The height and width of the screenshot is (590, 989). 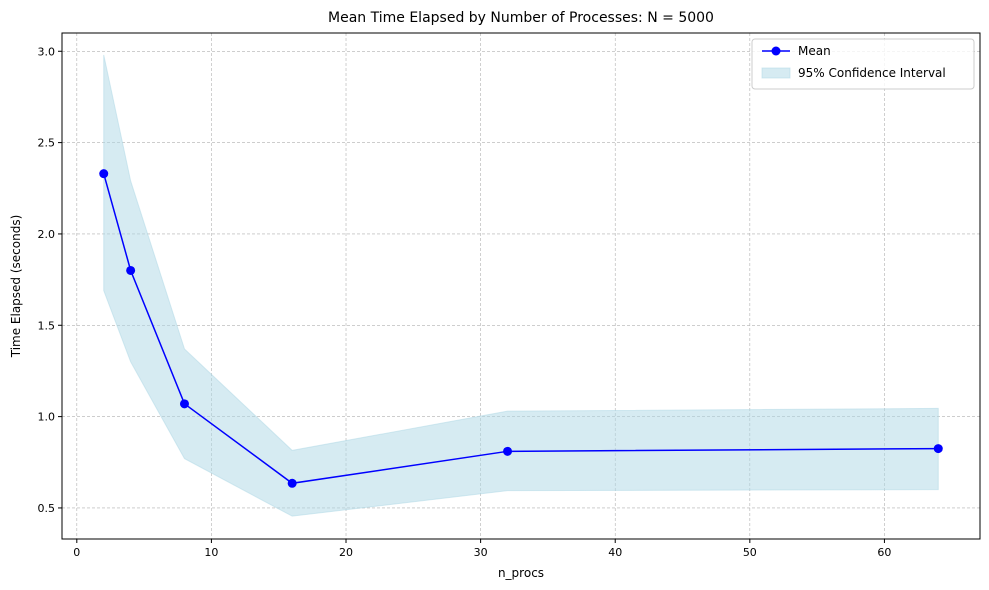 What do you see at coordinates (814, 51) in the screenshot?
I see `legend-mean-label: Mean` at bounding box center [814, 51].